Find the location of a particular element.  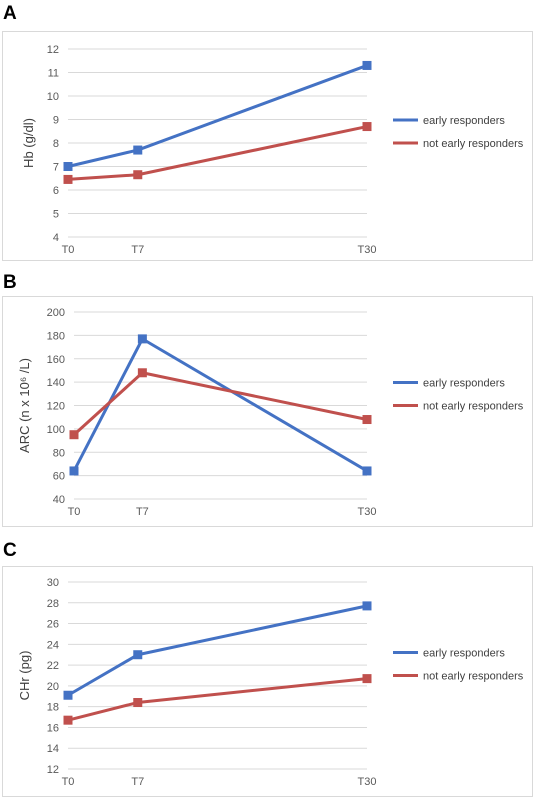

y-tick-label: 14 is located at coordinates (53, 749).